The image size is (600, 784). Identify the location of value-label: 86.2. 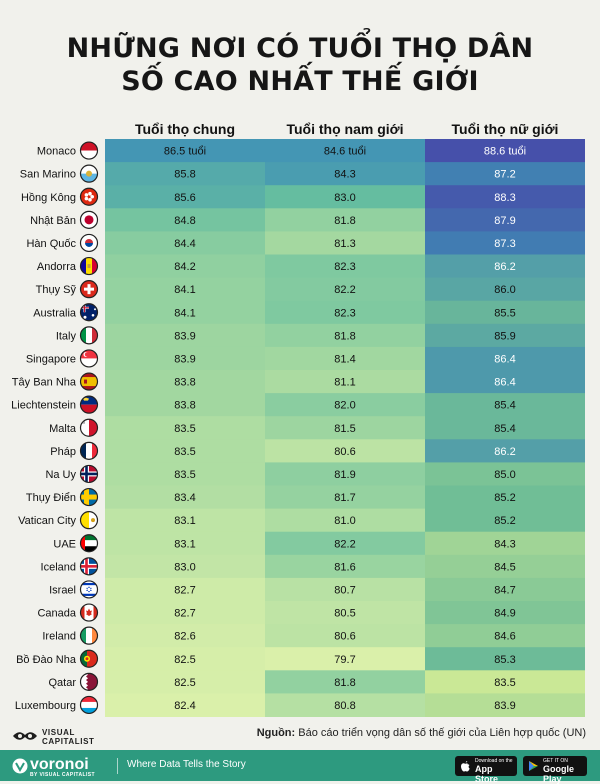
(504, 452).